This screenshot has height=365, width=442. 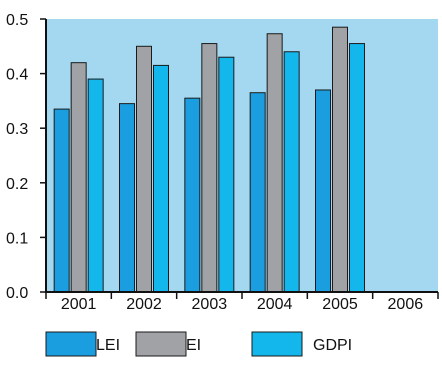 I want to click on legend: LEI EI GDPI, so click(x=198, y=344).